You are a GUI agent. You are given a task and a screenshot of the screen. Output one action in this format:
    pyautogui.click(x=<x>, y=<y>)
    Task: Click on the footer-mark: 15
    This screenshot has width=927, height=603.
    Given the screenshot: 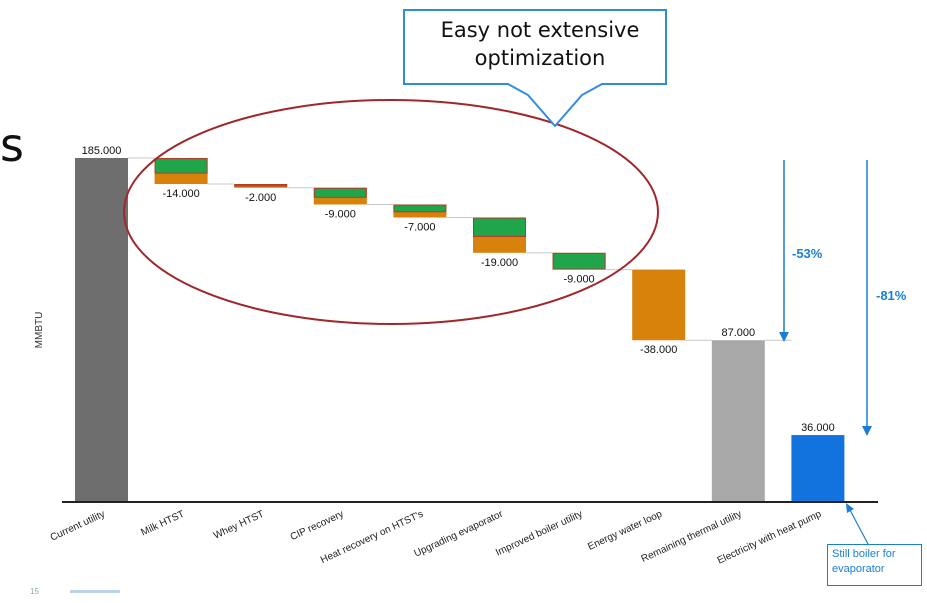 What is the action you would take?
    pyautogui.click(x=34, y=591)
    